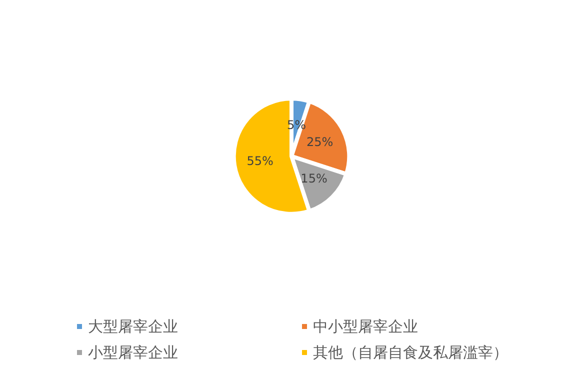 The image size is (583, 372). Describe the element at coordinates (296, 125) in the screenshot. I see `data-label: 5%` at that location.